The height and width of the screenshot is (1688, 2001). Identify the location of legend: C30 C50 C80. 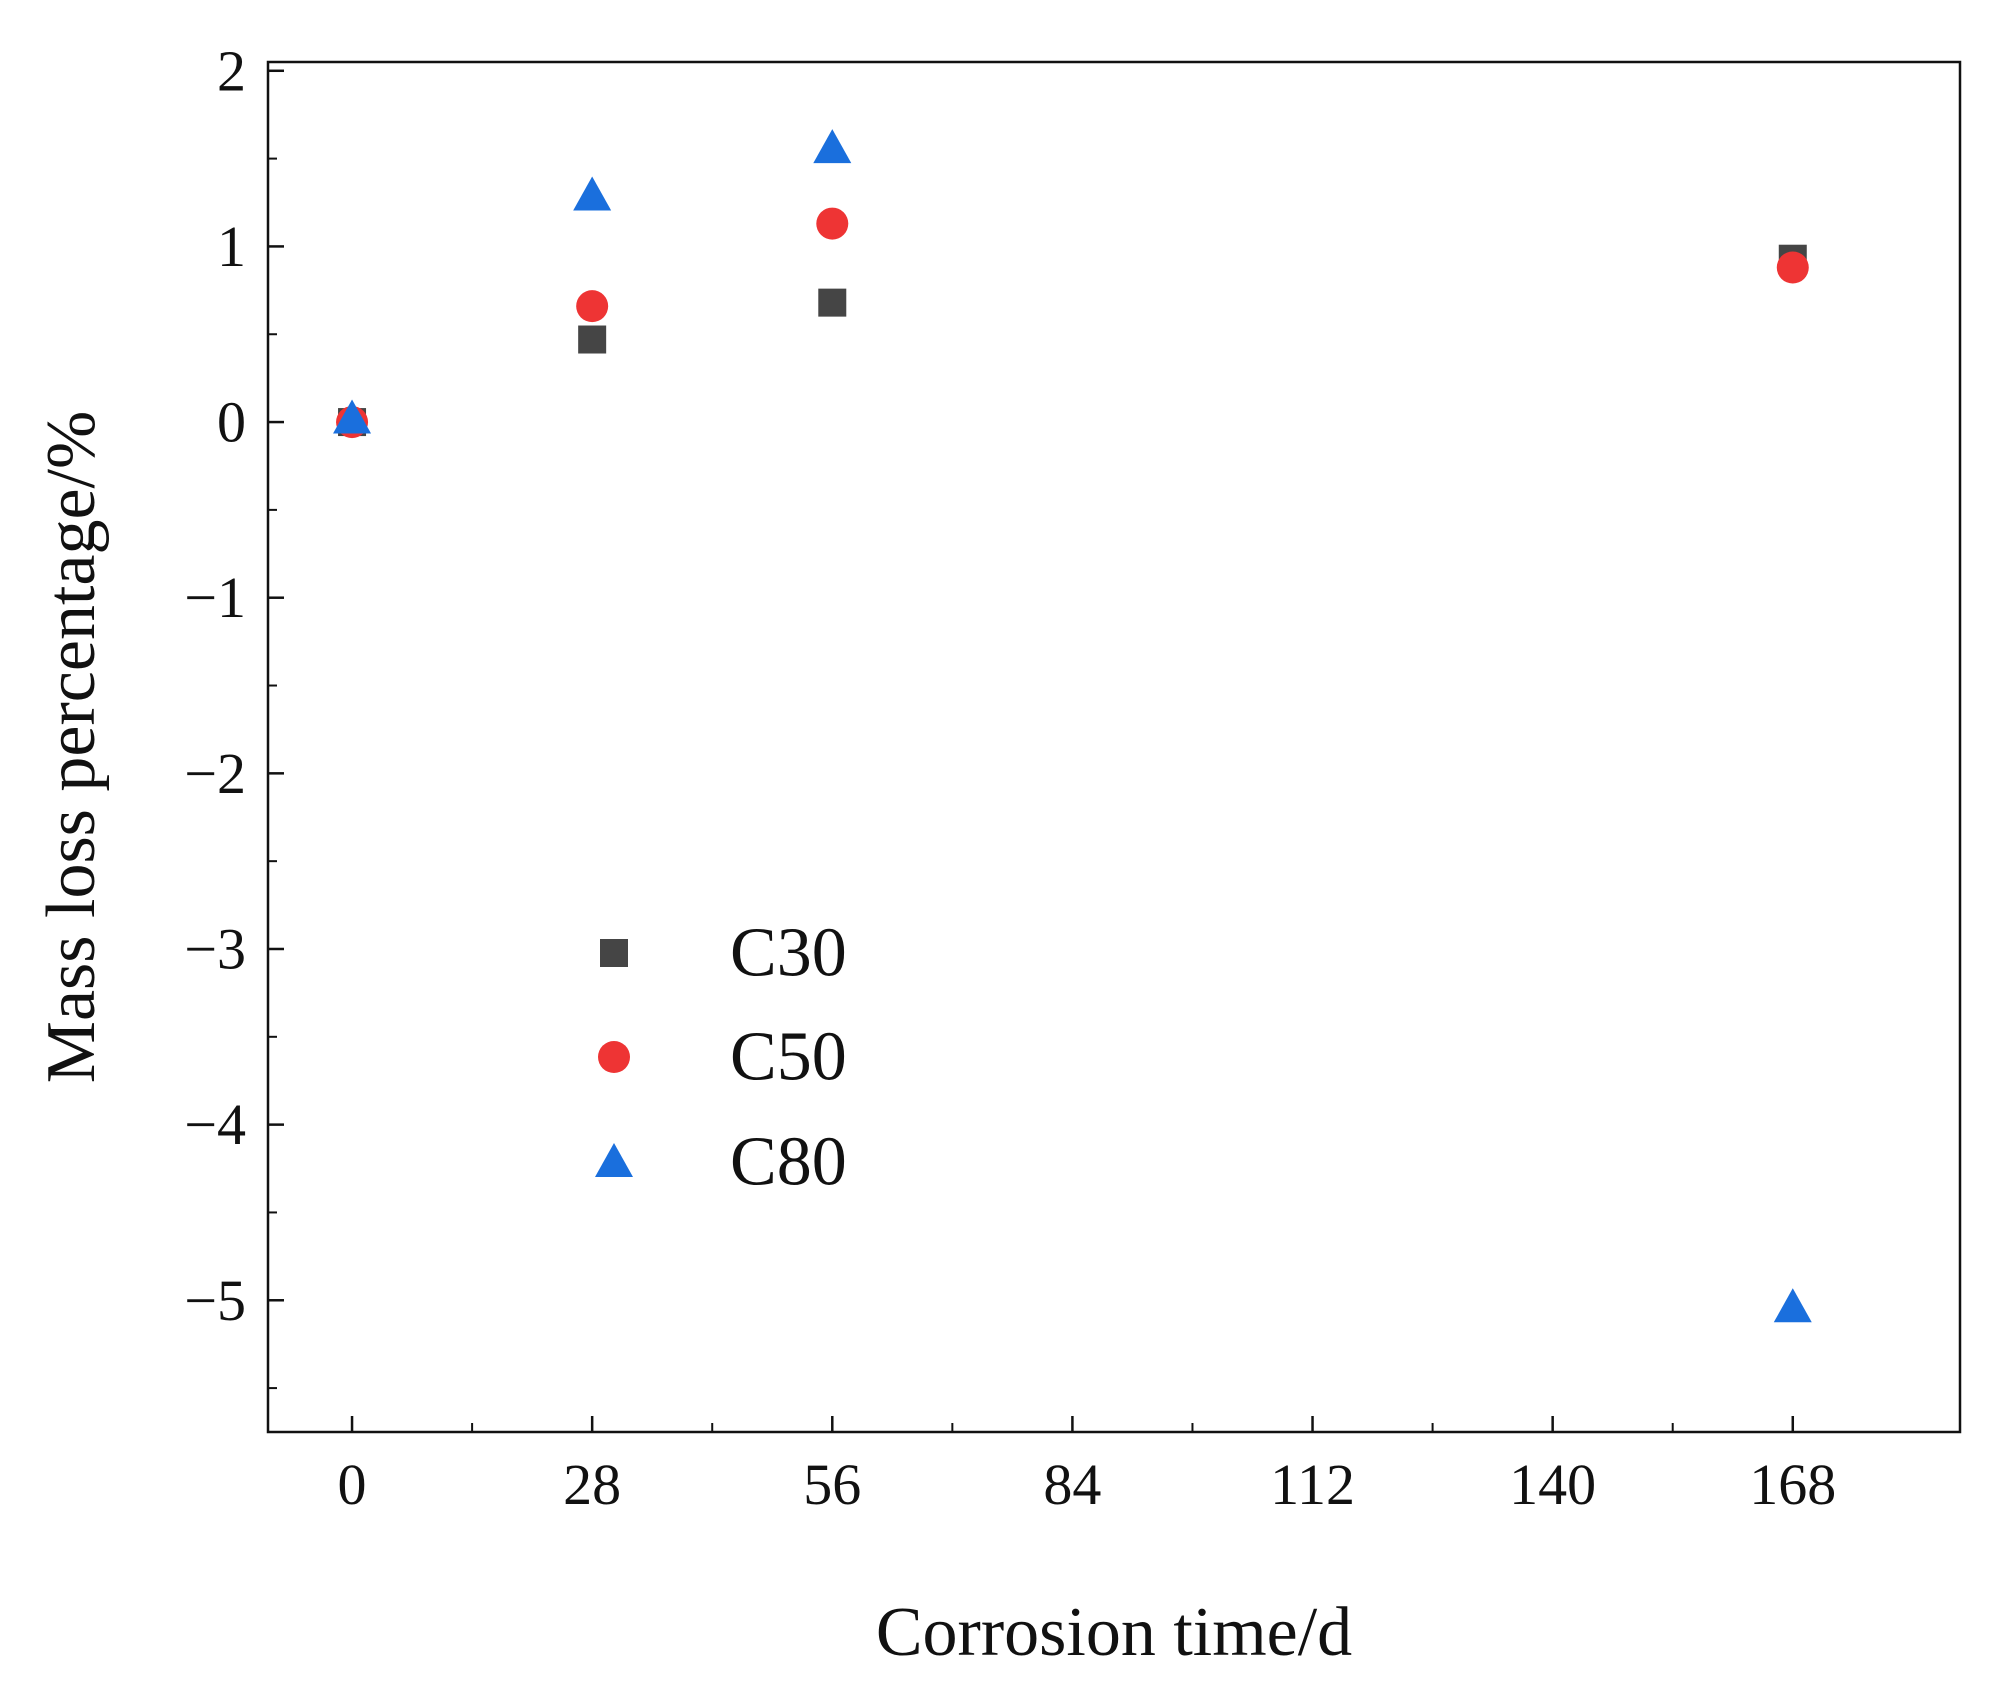
(721, 1058).